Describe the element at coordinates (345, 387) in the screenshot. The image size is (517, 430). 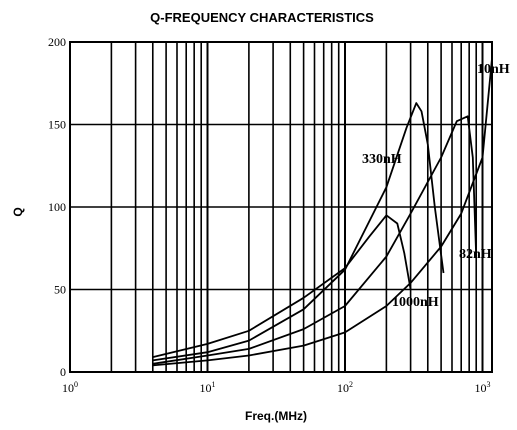
I see `x-tick-label: 10²` at that location.